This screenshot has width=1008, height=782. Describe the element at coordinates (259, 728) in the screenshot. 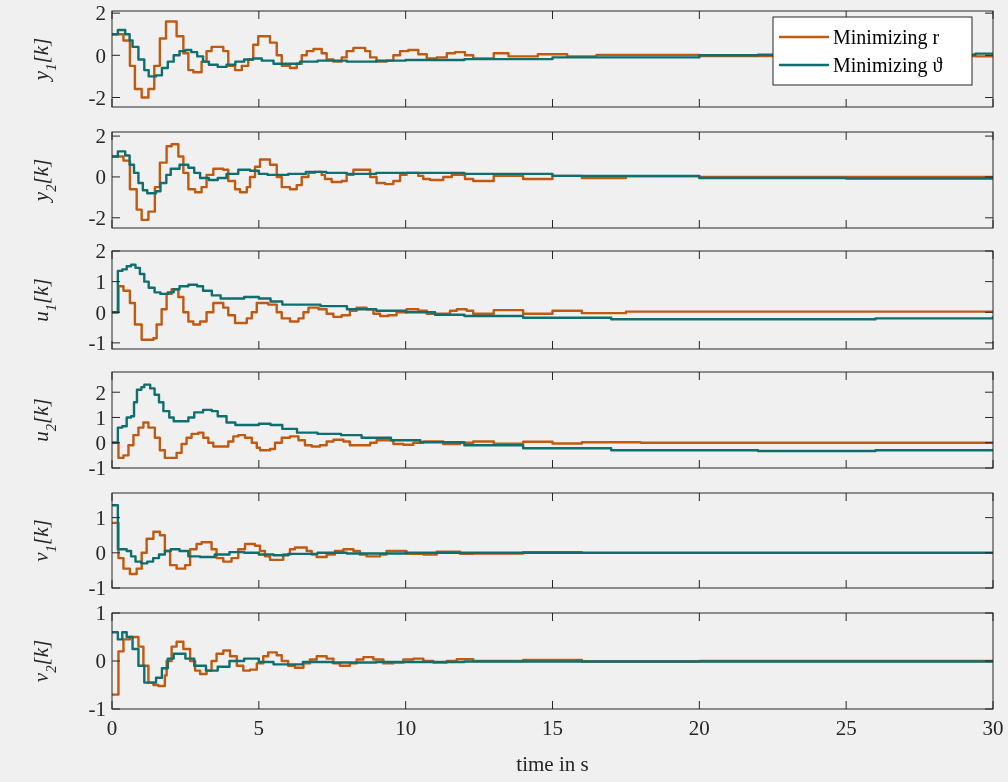

I see `x-tick-label: 5` at that location.